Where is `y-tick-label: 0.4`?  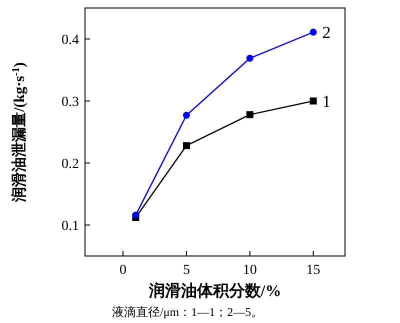
y-tick-label: 0.4 is located at coordinates (70, 40).